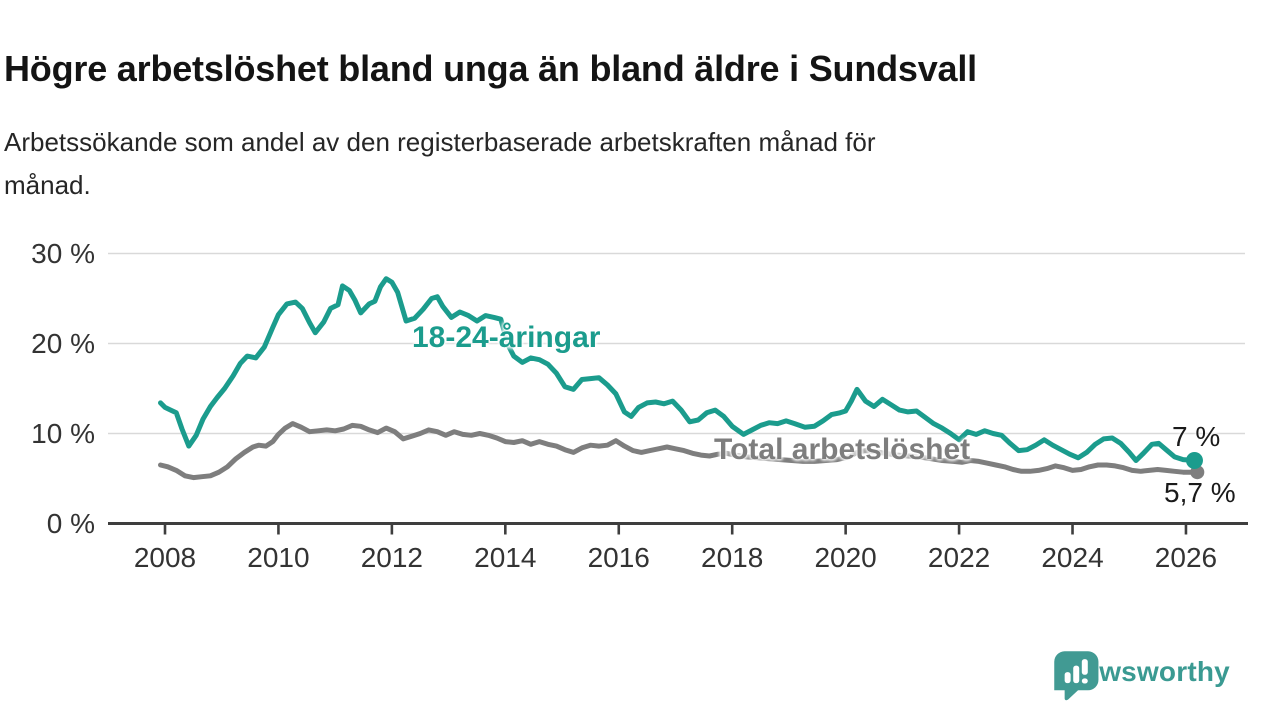  I want to click on series-label-total: Total arbetslöshet, so click(842, 449).